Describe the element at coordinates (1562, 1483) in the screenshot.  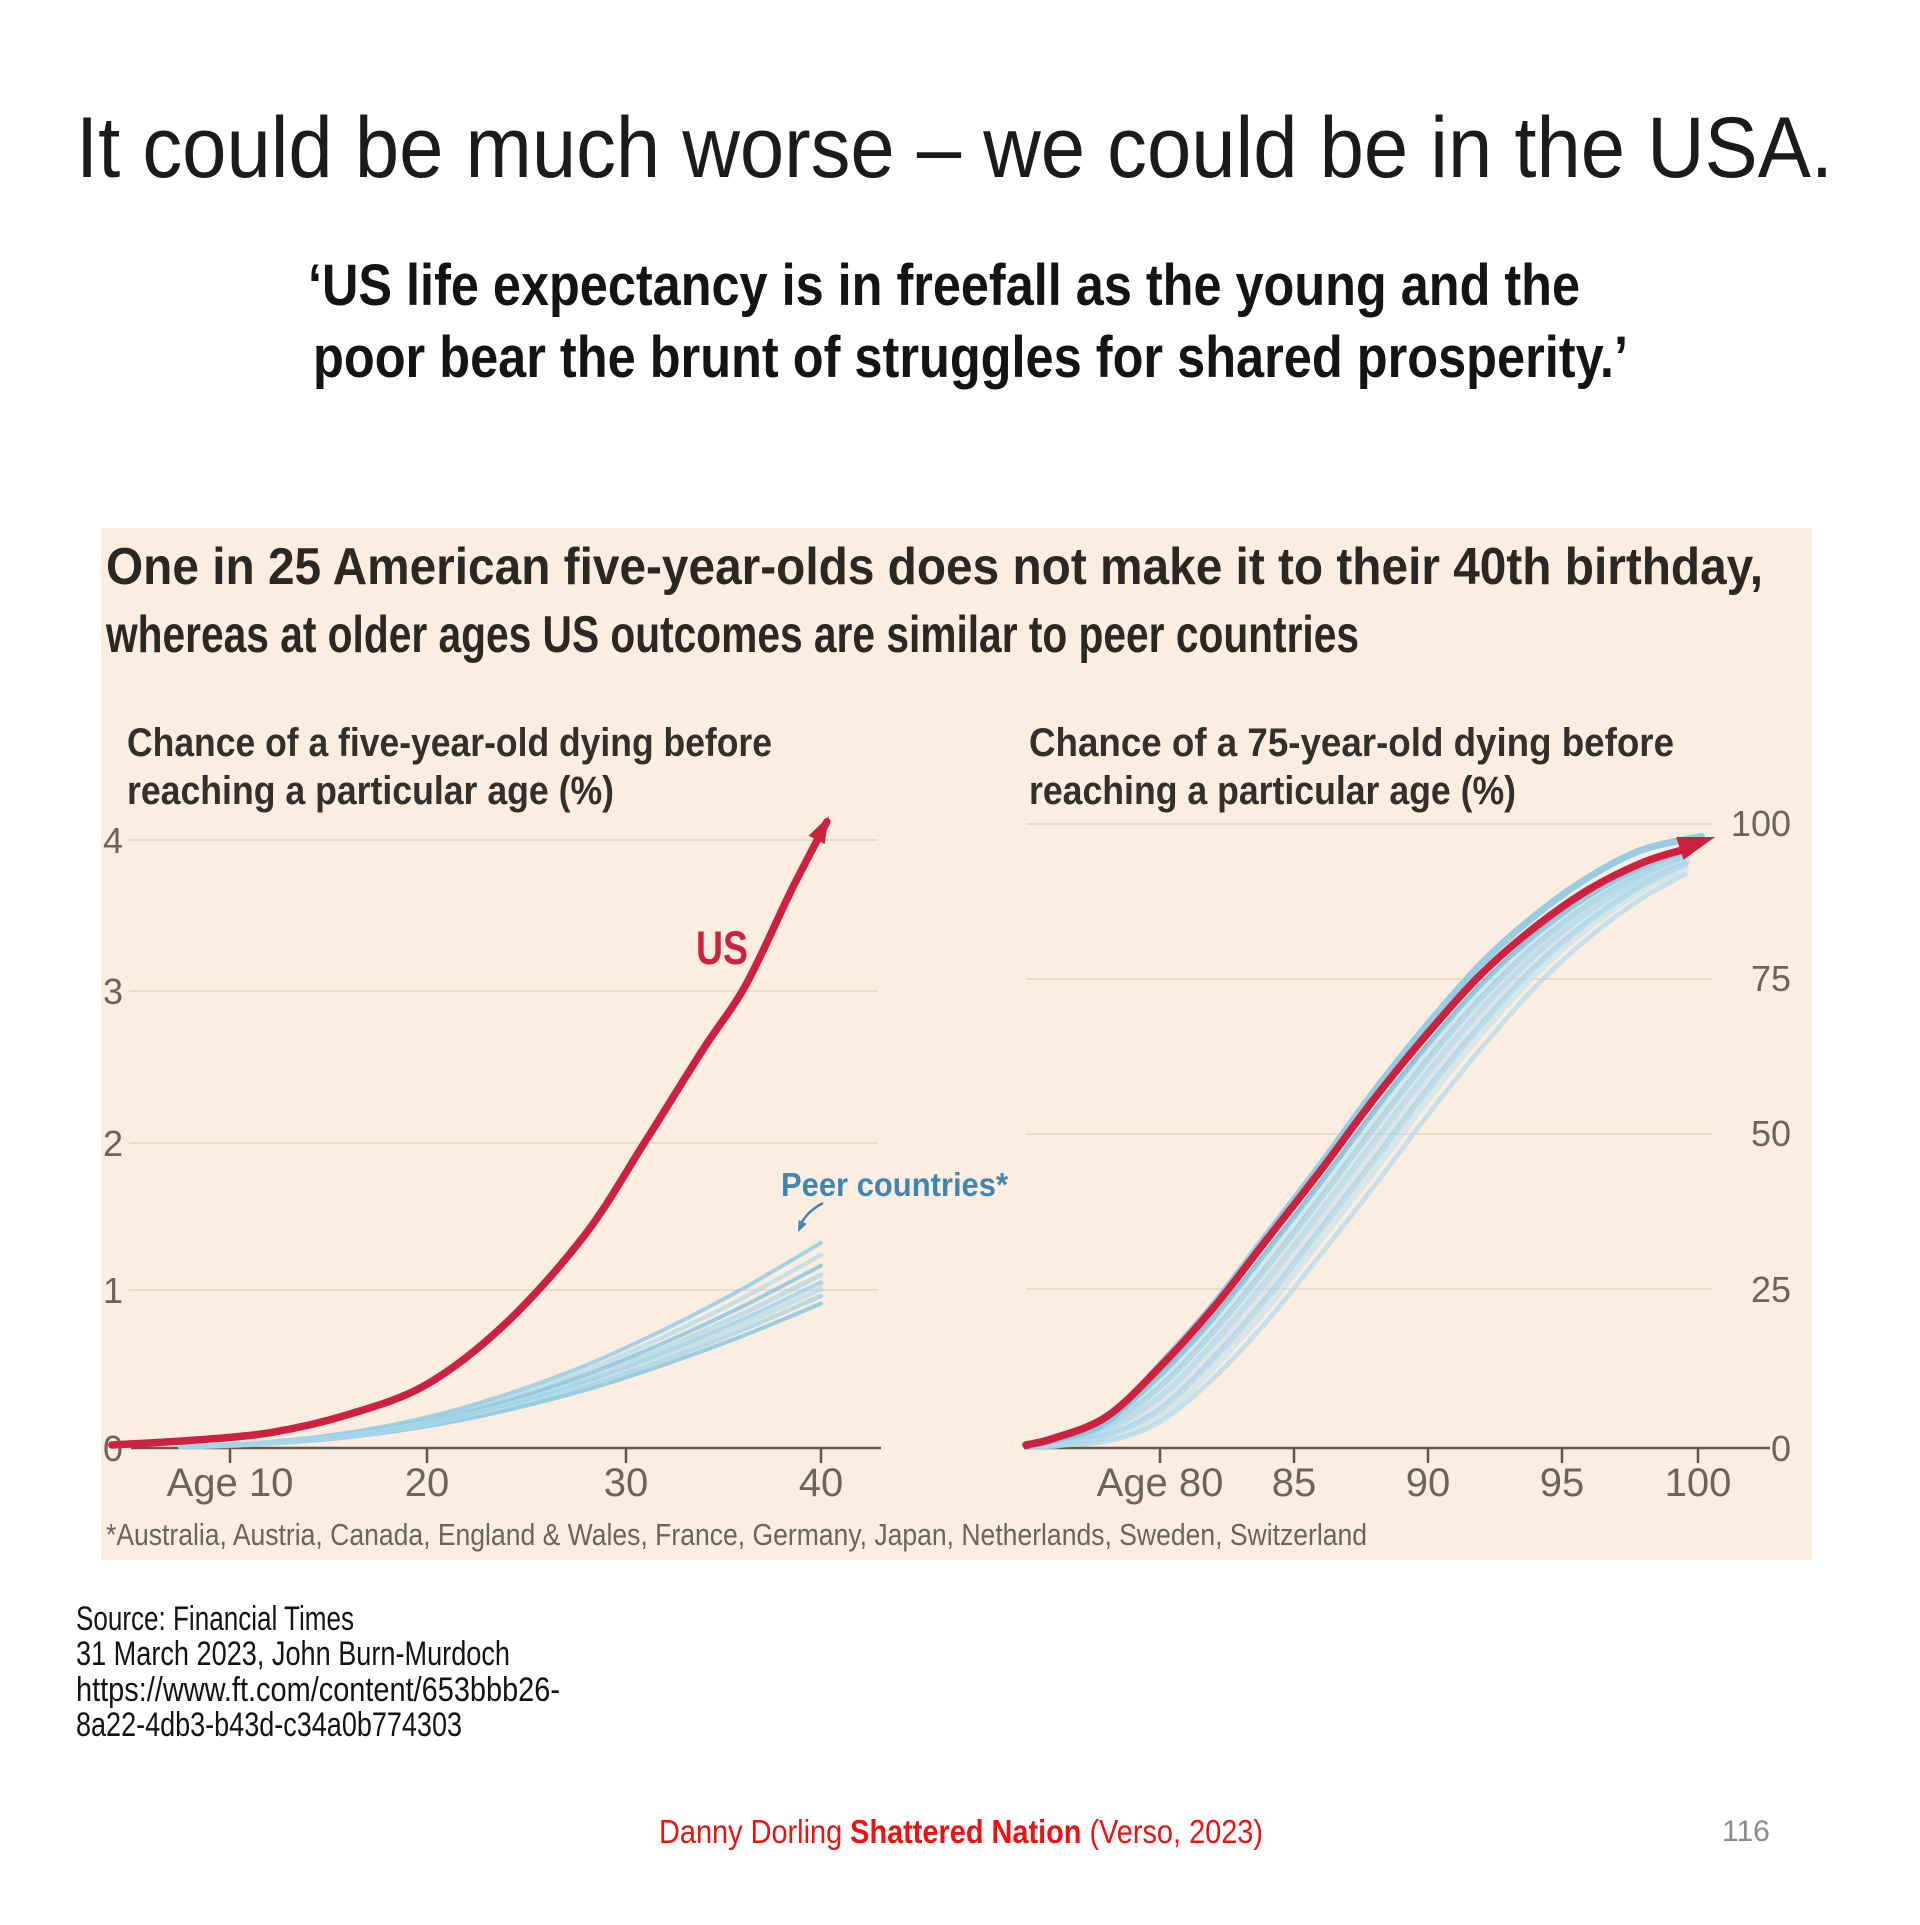
I see `svg-text: 95` at that location.